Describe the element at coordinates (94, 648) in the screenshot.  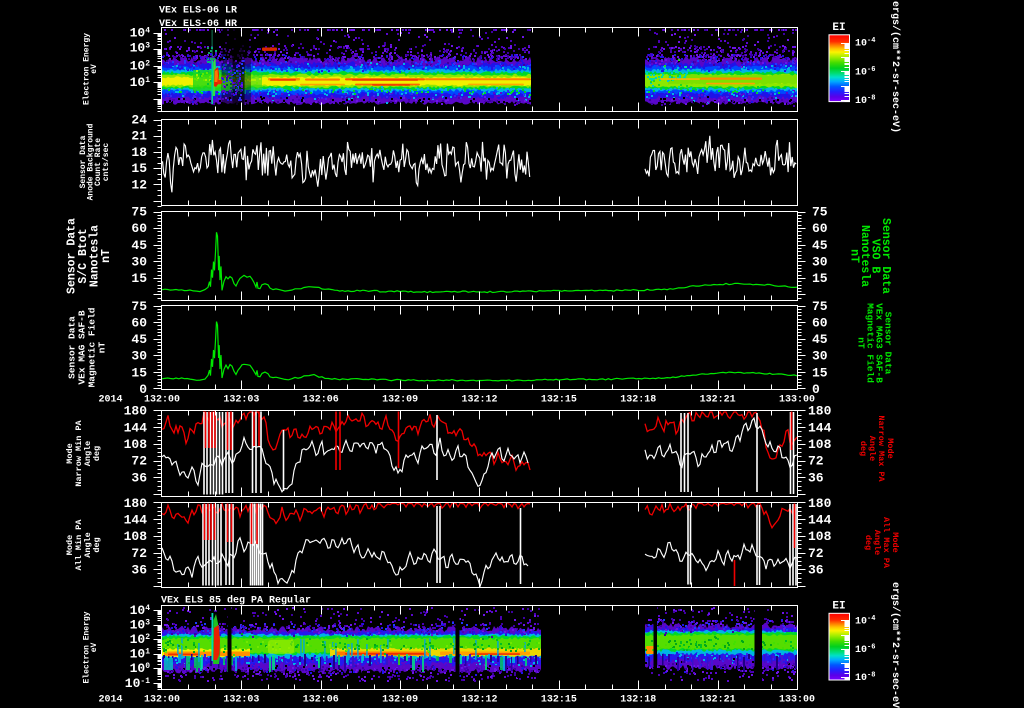
I see `svg-text: eV` at that location.